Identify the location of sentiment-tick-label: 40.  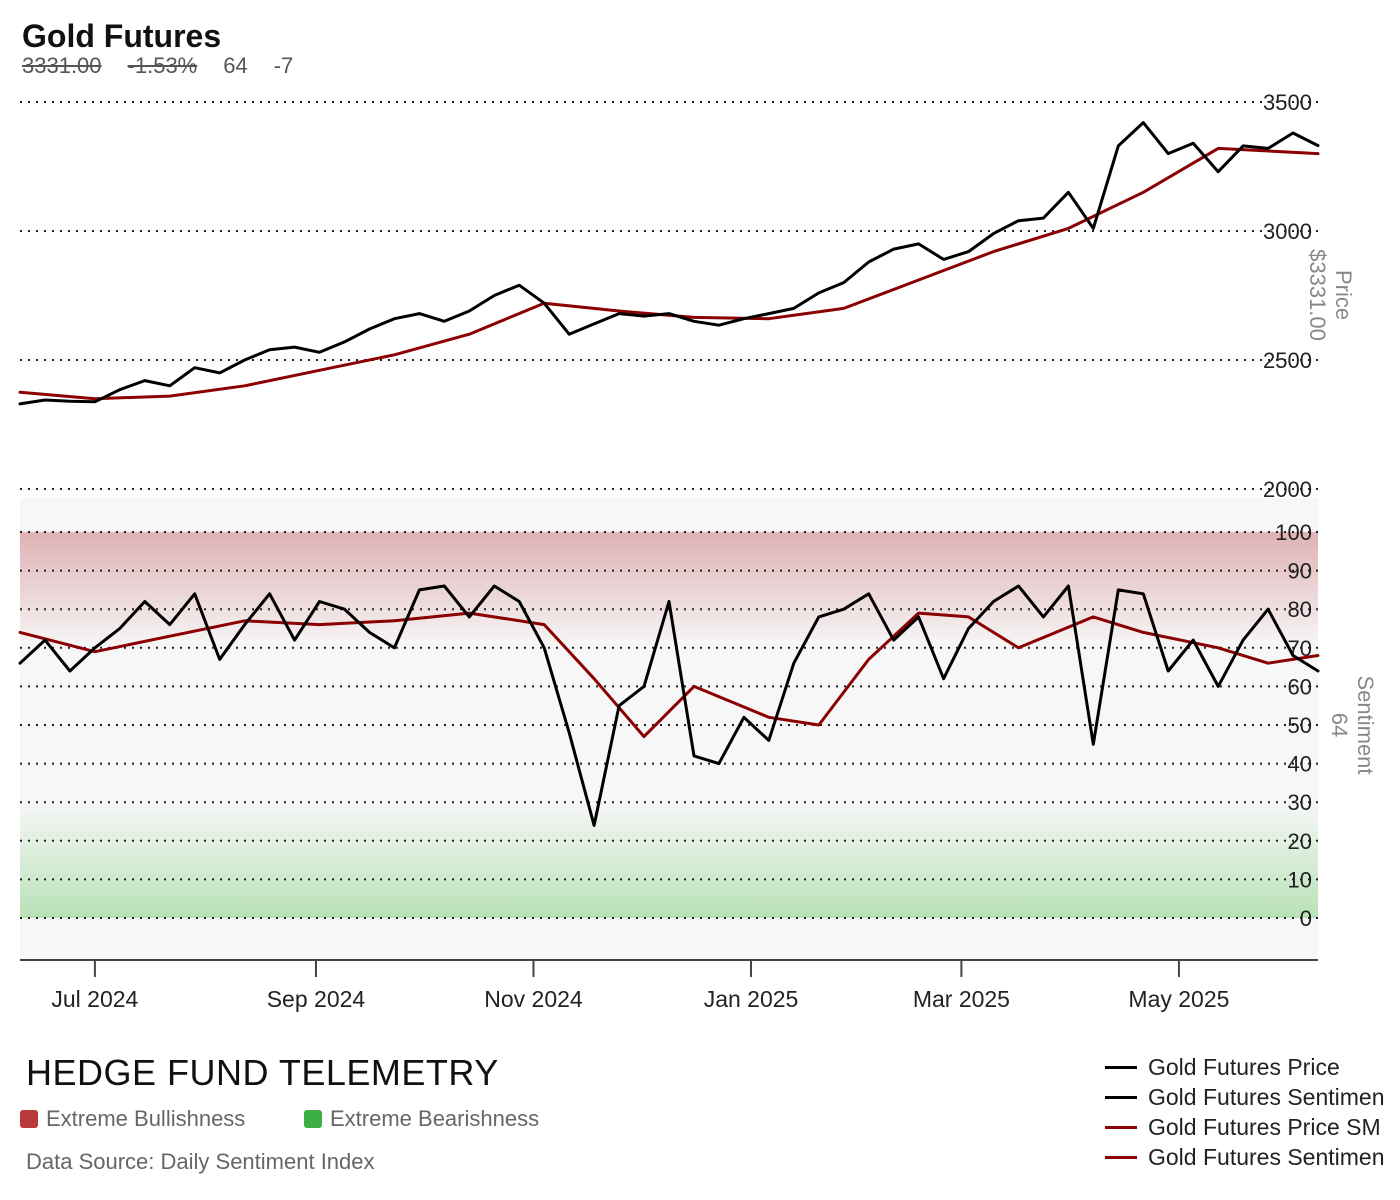
(1300, 764).